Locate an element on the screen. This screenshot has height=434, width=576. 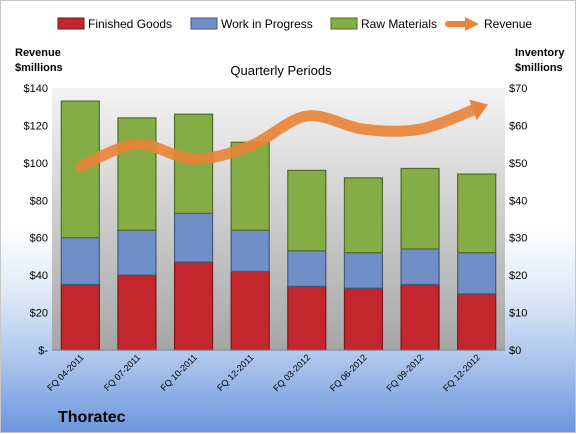
legend-label-raw-materials: Raw Materials is located at coordinates (399, 24).